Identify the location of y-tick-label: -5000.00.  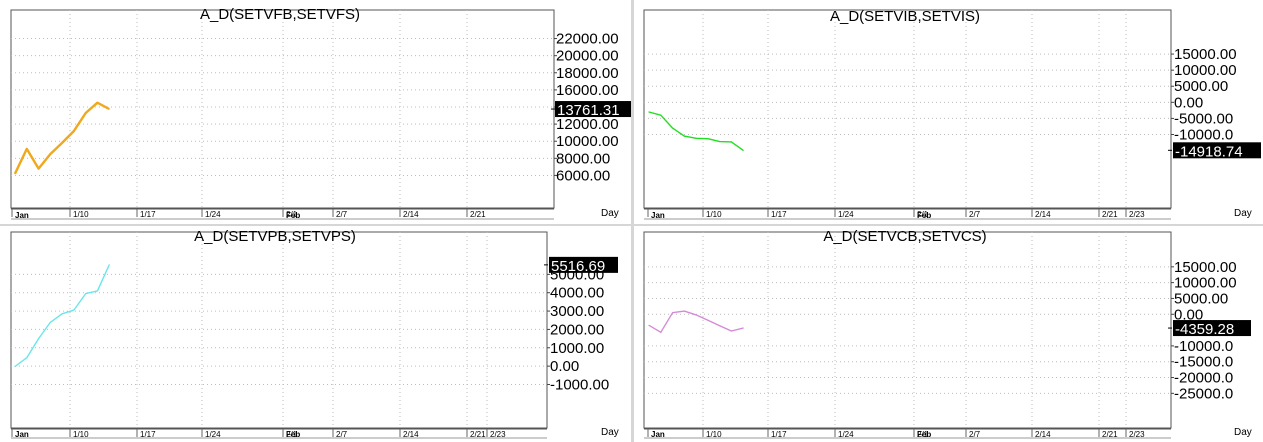
(1203, 118).